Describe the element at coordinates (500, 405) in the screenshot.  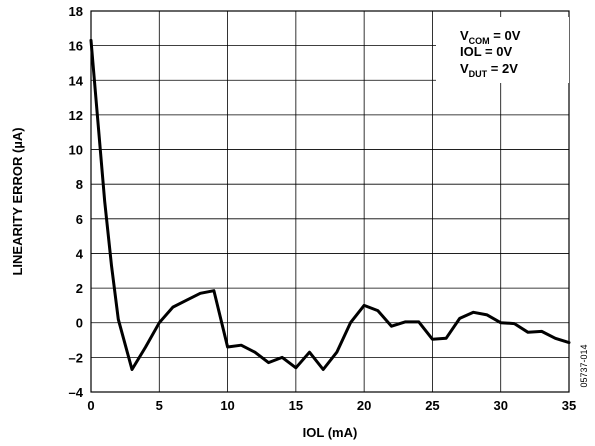
I see `x-tick-label: 30` at that location.